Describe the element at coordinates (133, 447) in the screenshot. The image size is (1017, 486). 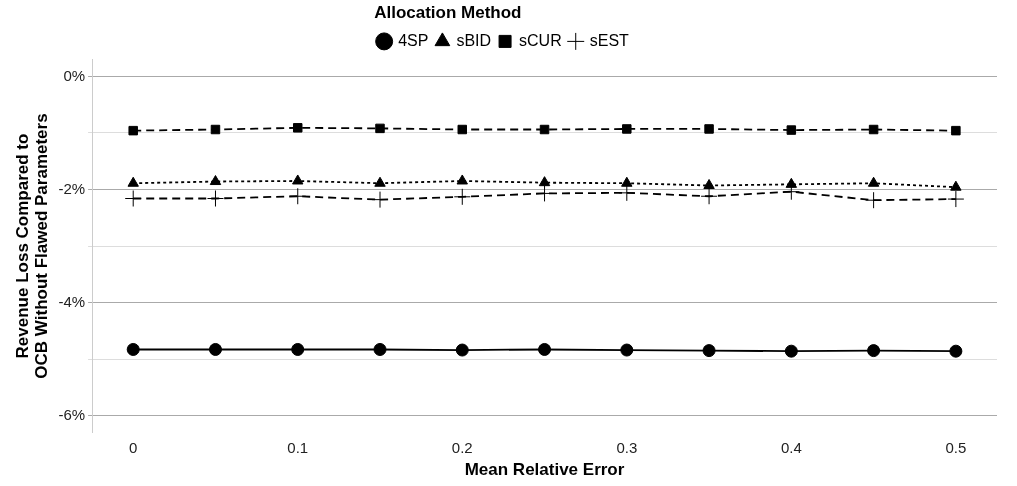
I see `x-tick-label: 0` at that location.